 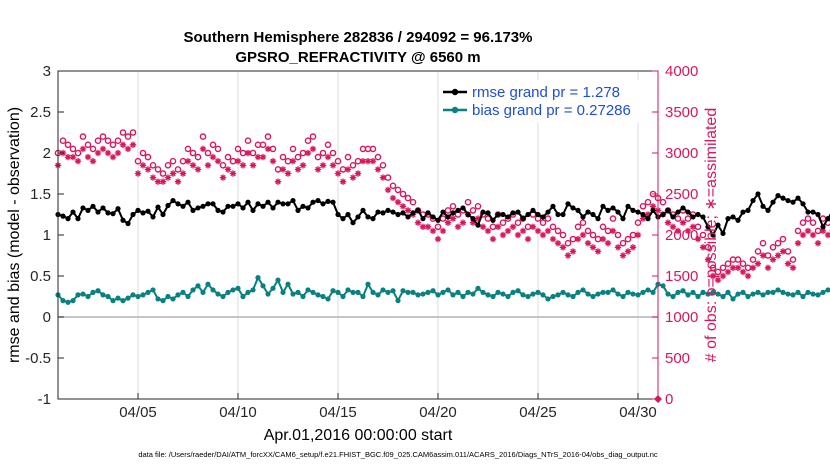 I want to click on legend-rmse-label: rmse grand pr = 1.278, so click(x=546, y=92).